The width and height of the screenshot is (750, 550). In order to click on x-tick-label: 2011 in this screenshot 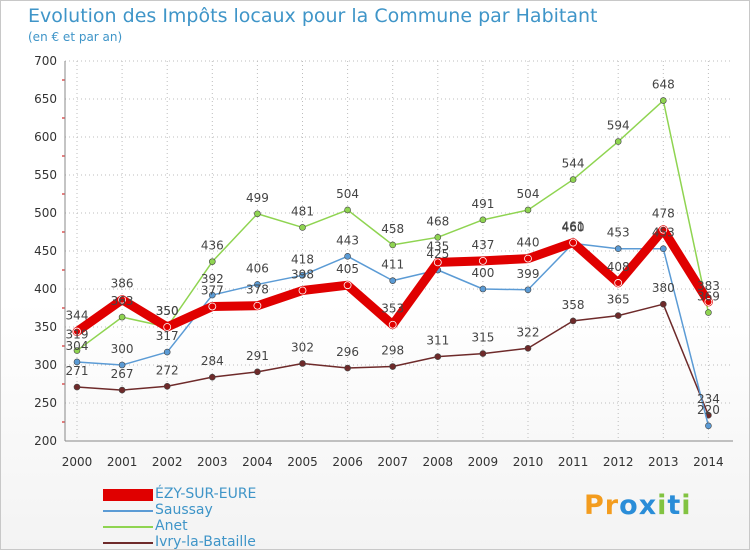, I will do `click(573, 462)`.